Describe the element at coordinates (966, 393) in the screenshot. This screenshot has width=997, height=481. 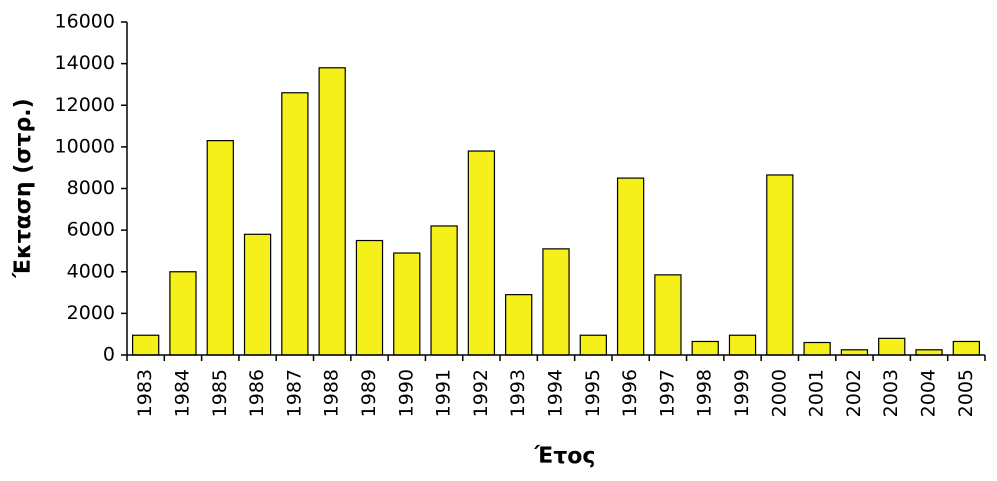
I see `x-tick-label: 2005` at that location.